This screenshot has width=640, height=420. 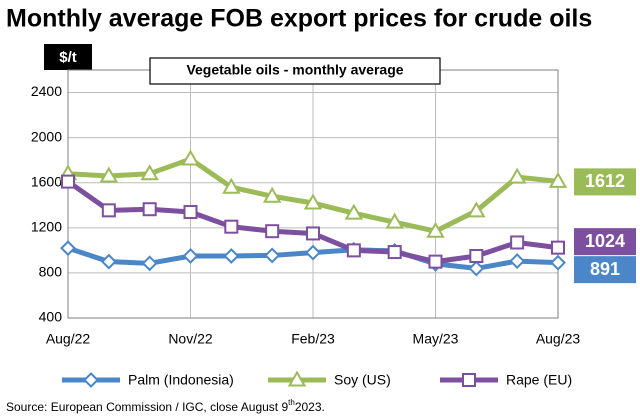 What do you see at coordinates (68, 339) in the screenshot?
I see `x-tick-label: Aug/22` at bounding box center [68, 339].